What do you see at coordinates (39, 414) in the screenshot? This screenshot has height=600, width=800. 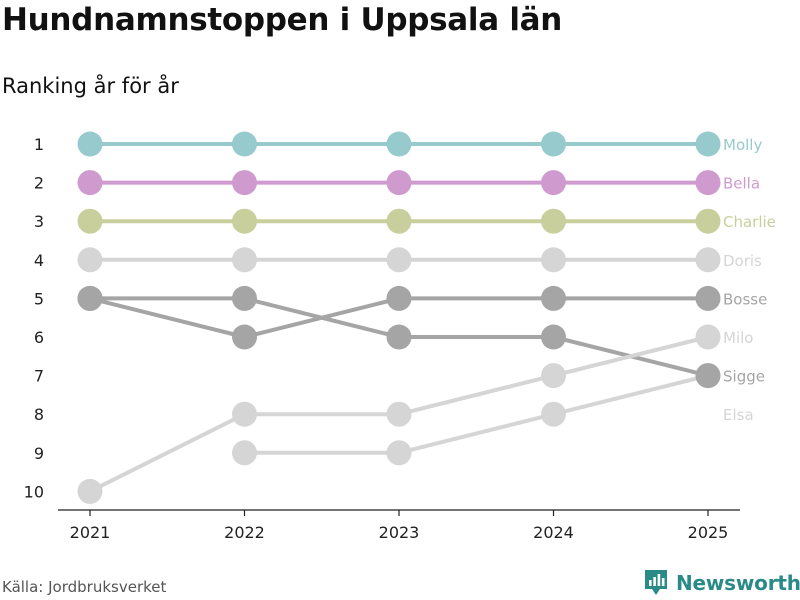 I see `y-tick-label: 8` at bounding box center [39, 414].